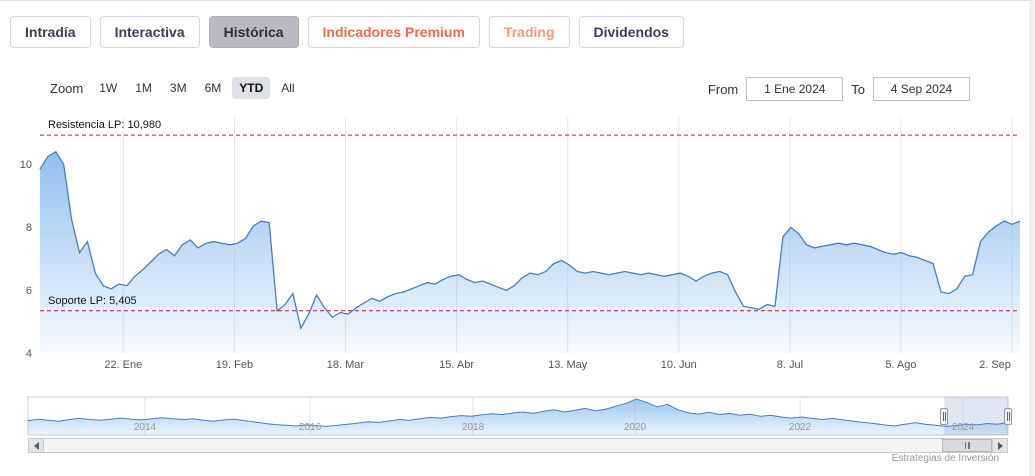 Image resolution: width=1035 pixels, height=476 pixels. What do you see at coordinates (345, 365) in the screenshot?
I see `x-axis-label: 18. Mar` at bounding box center [345, 365].